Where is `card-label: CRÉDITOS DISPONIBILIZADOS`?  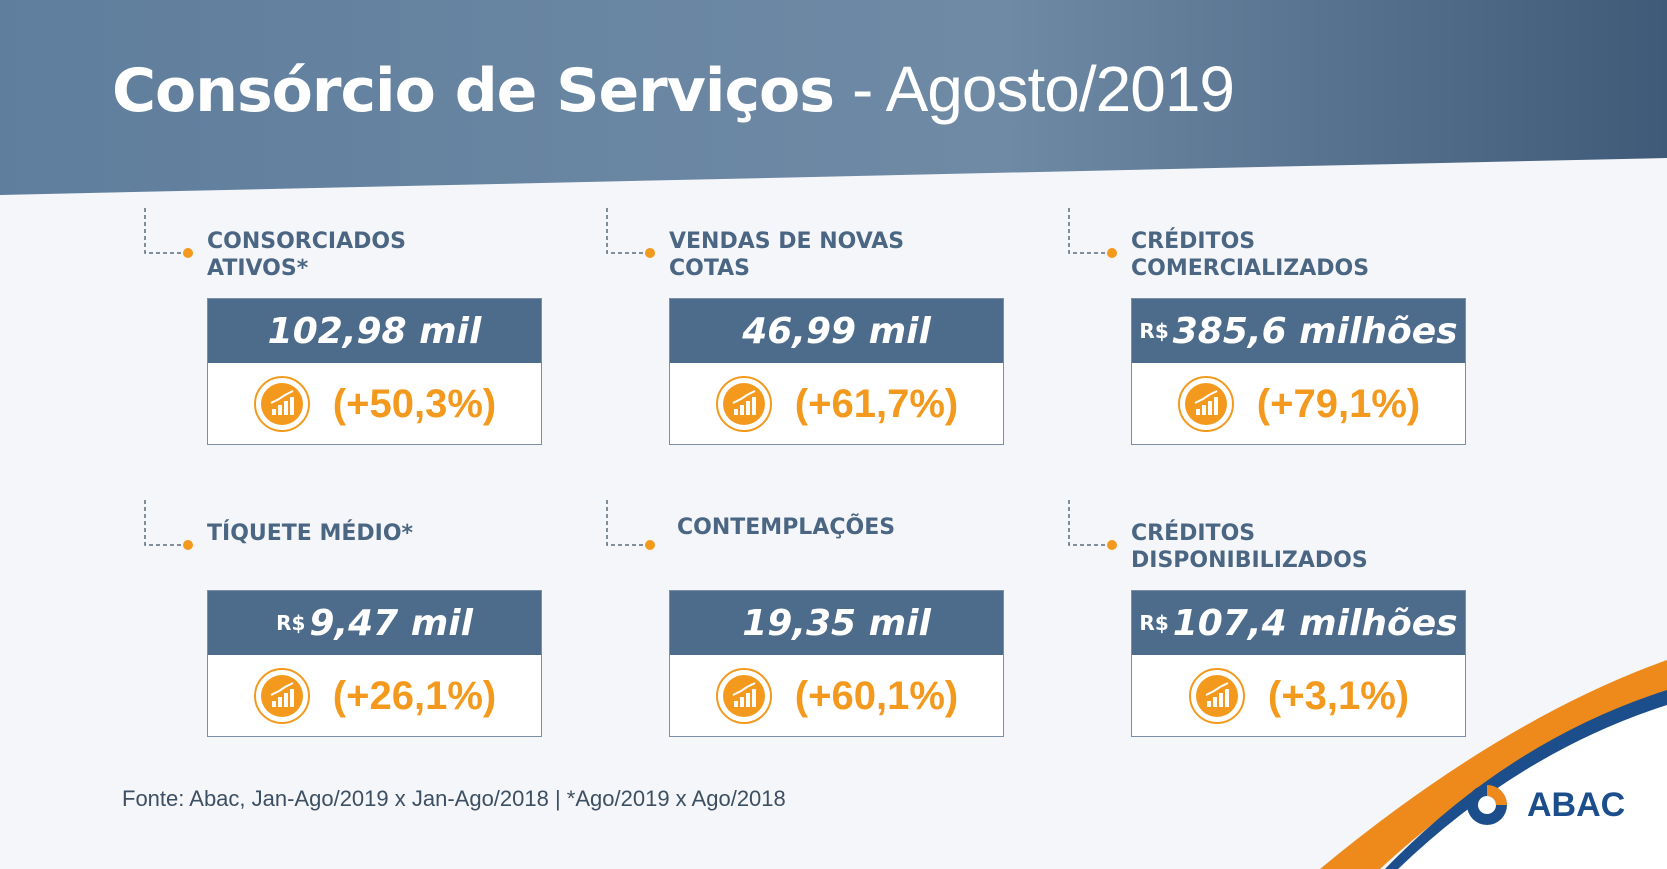 card-label: CRÉDITOS DISPONIBILIZADOS is located at coordinates (1249, 547).